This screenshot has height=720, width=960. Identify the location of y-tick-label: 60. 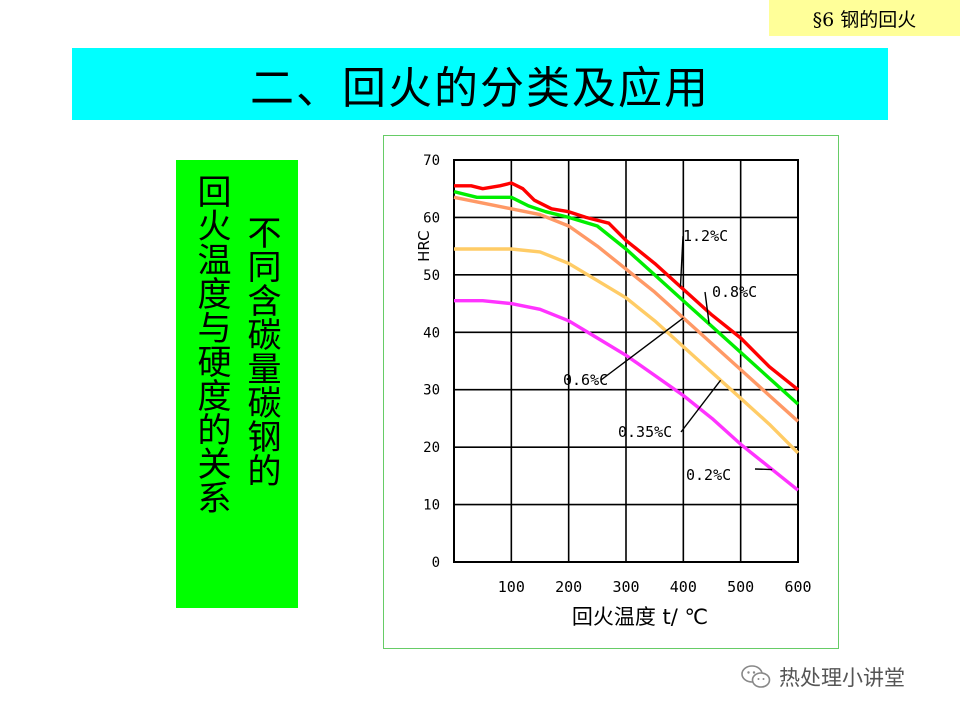
(431, 218).